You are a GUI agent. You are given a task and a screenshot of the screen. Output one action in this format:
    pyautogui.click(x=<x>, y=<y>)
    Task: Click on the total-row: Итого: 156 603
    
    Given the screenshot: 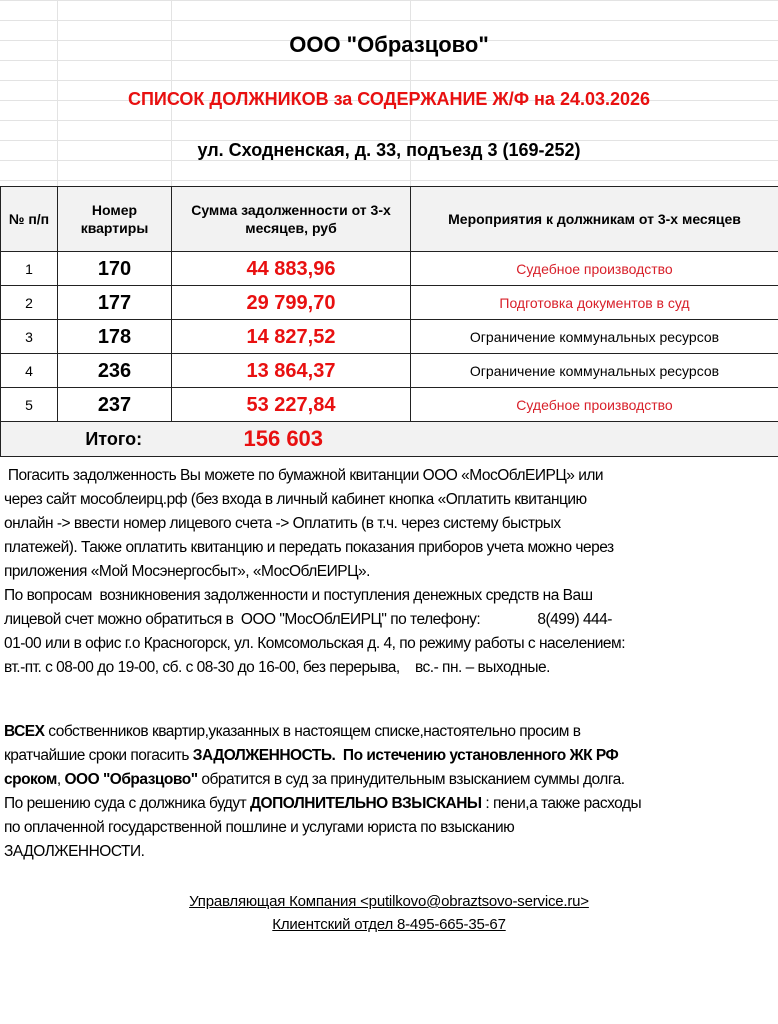 What is the action you would take?
    pyautogui.click(x=389, y=439)
    